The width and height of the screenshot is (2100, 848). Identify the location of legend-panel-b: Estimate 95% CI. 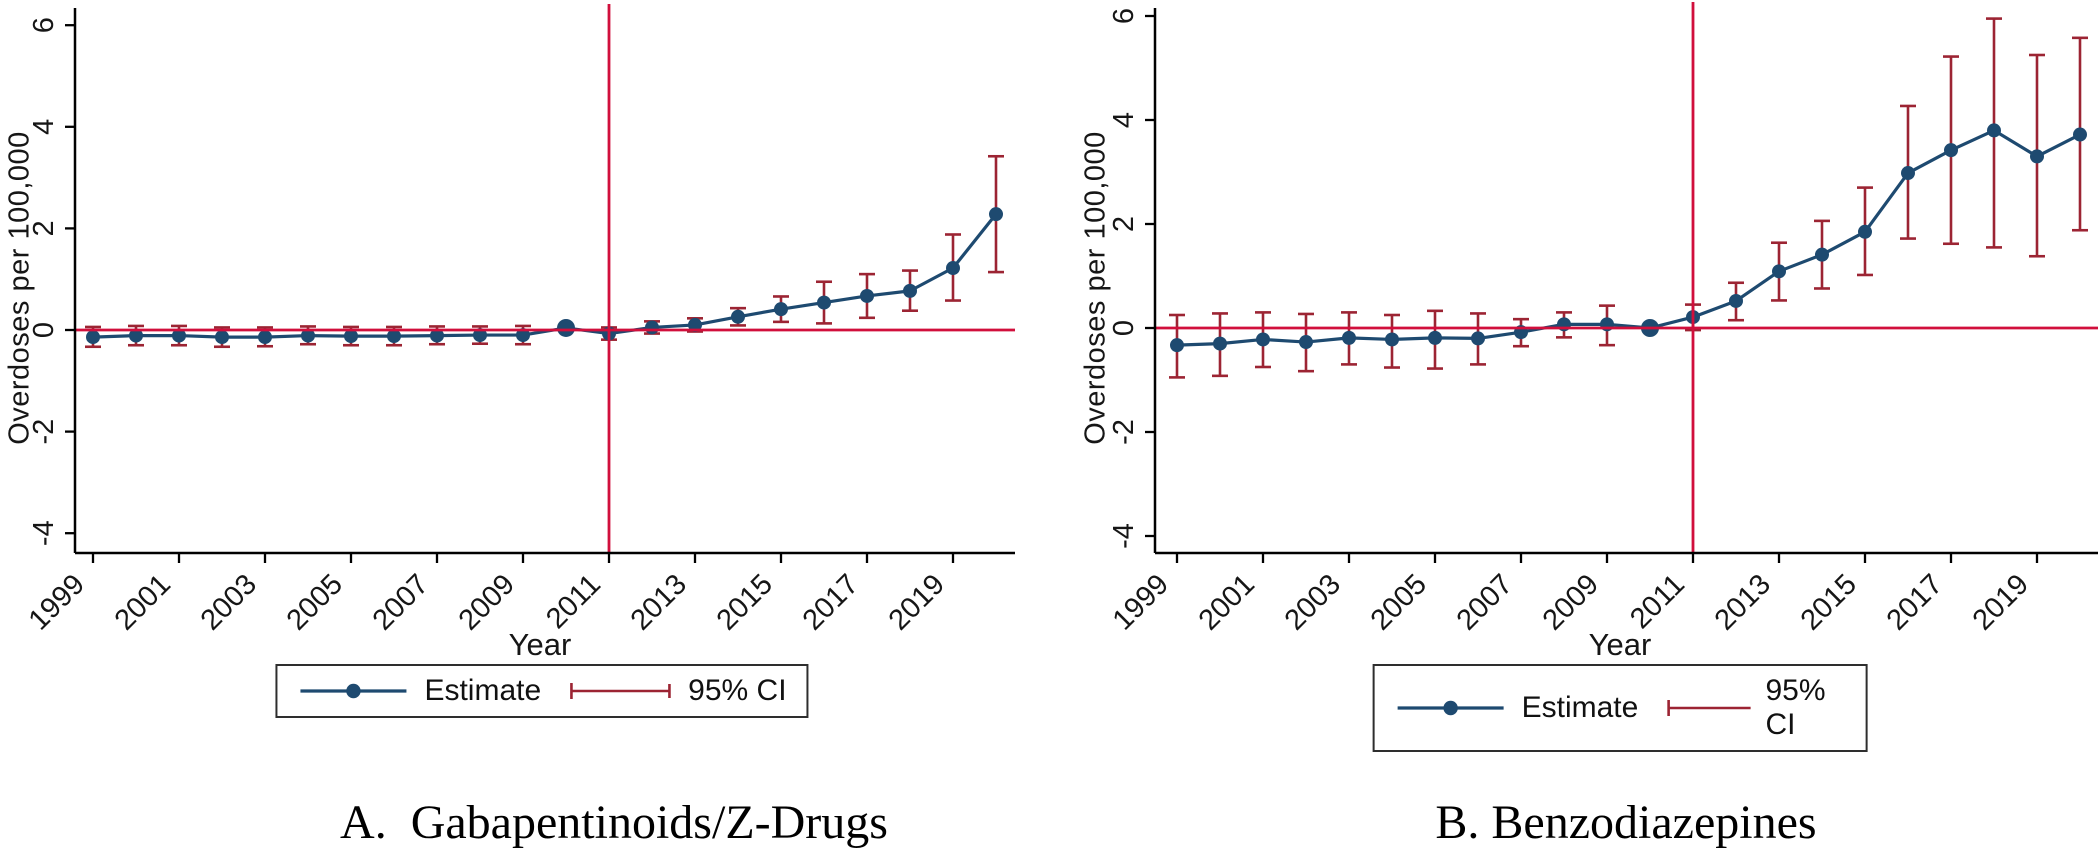
(1620, 708).